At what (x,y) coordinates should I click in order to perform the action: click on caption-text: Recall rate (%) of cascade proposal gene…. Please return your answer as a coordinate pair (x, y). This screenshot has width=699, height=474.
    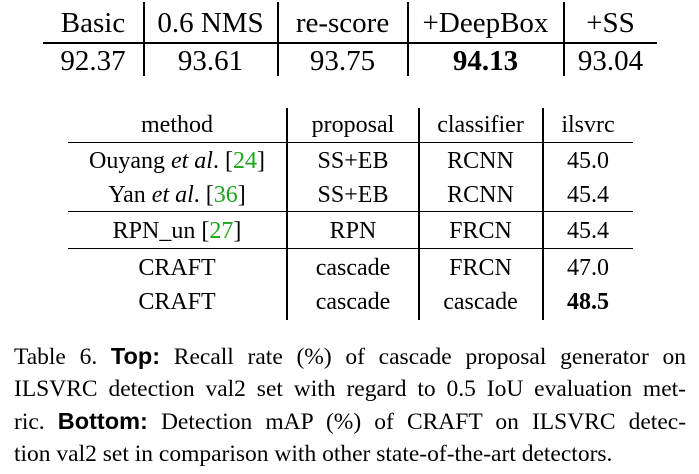
    Looking at the image, I should click on (430, 357).